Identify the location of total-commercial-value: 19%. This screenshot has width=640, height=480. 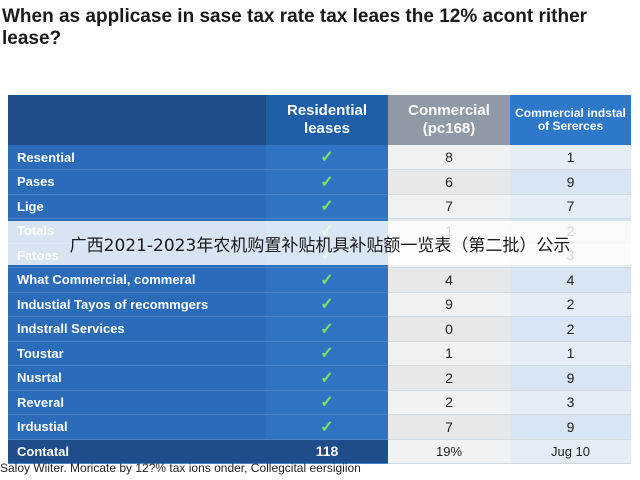
(449, 451).